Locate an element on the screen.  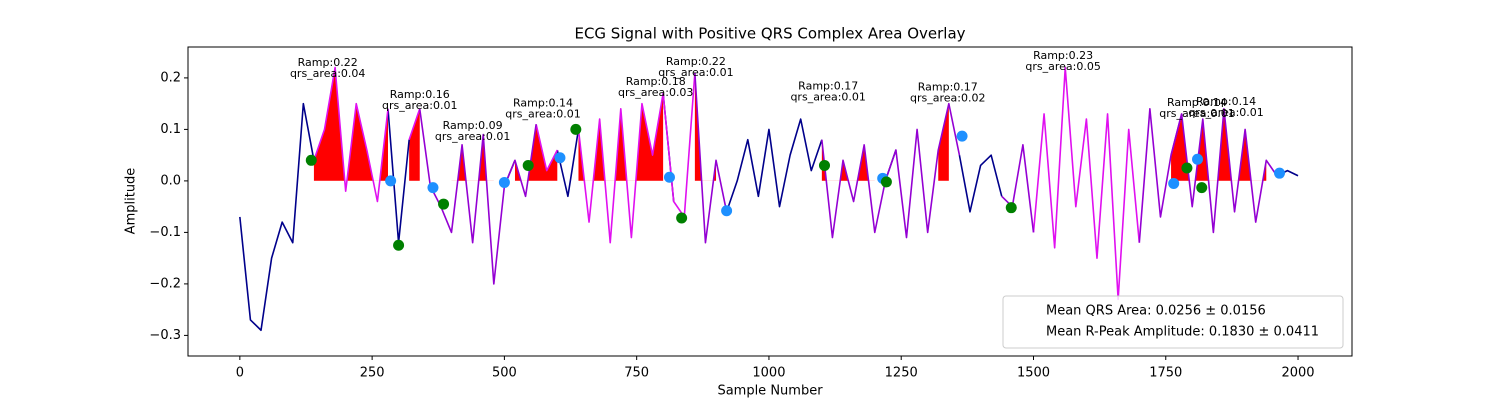
annotation-text: qrs_area:0.04 is located at coordinates (327, 73).